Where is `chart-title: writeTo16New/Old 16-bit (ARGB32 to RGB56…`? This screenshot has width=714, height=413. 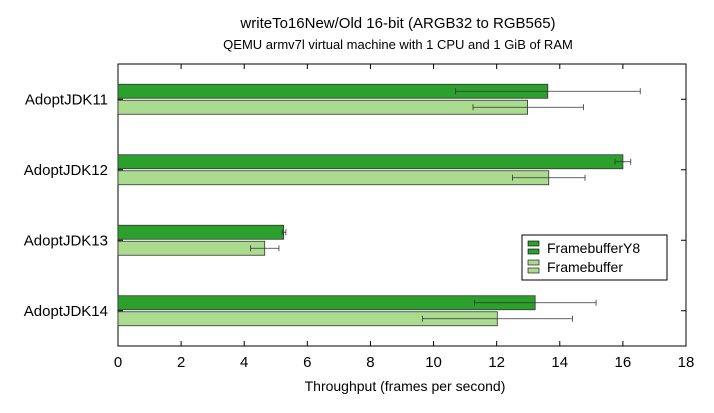 chart-title: writeTo16New/Old 16-bit (ARGB32 to RGB56… is located at coordinates (397, 23).